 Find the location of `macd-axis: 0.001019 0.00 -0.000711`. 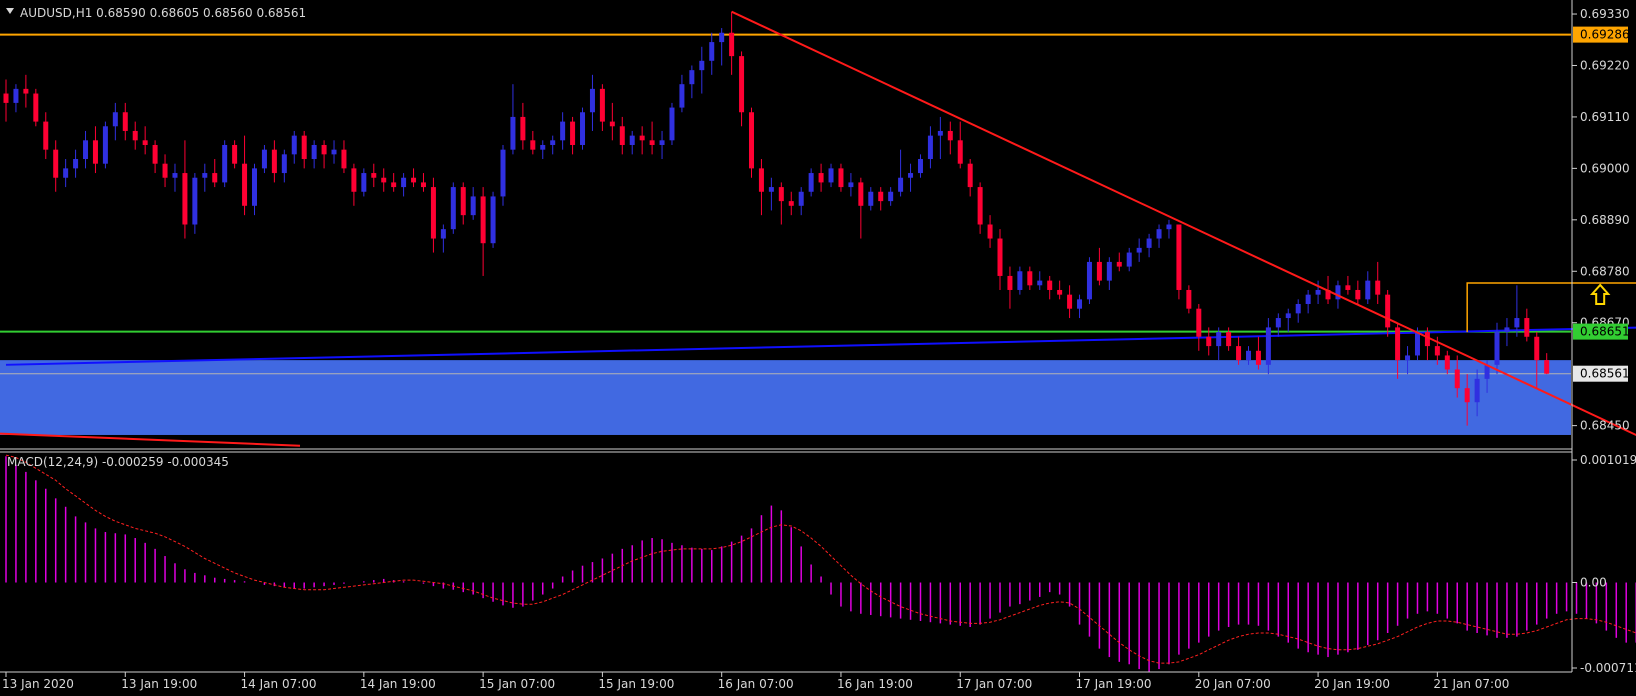

macd-axis: 0.001019 0.00 -0.000711 is located at coordinates (1604, 564).